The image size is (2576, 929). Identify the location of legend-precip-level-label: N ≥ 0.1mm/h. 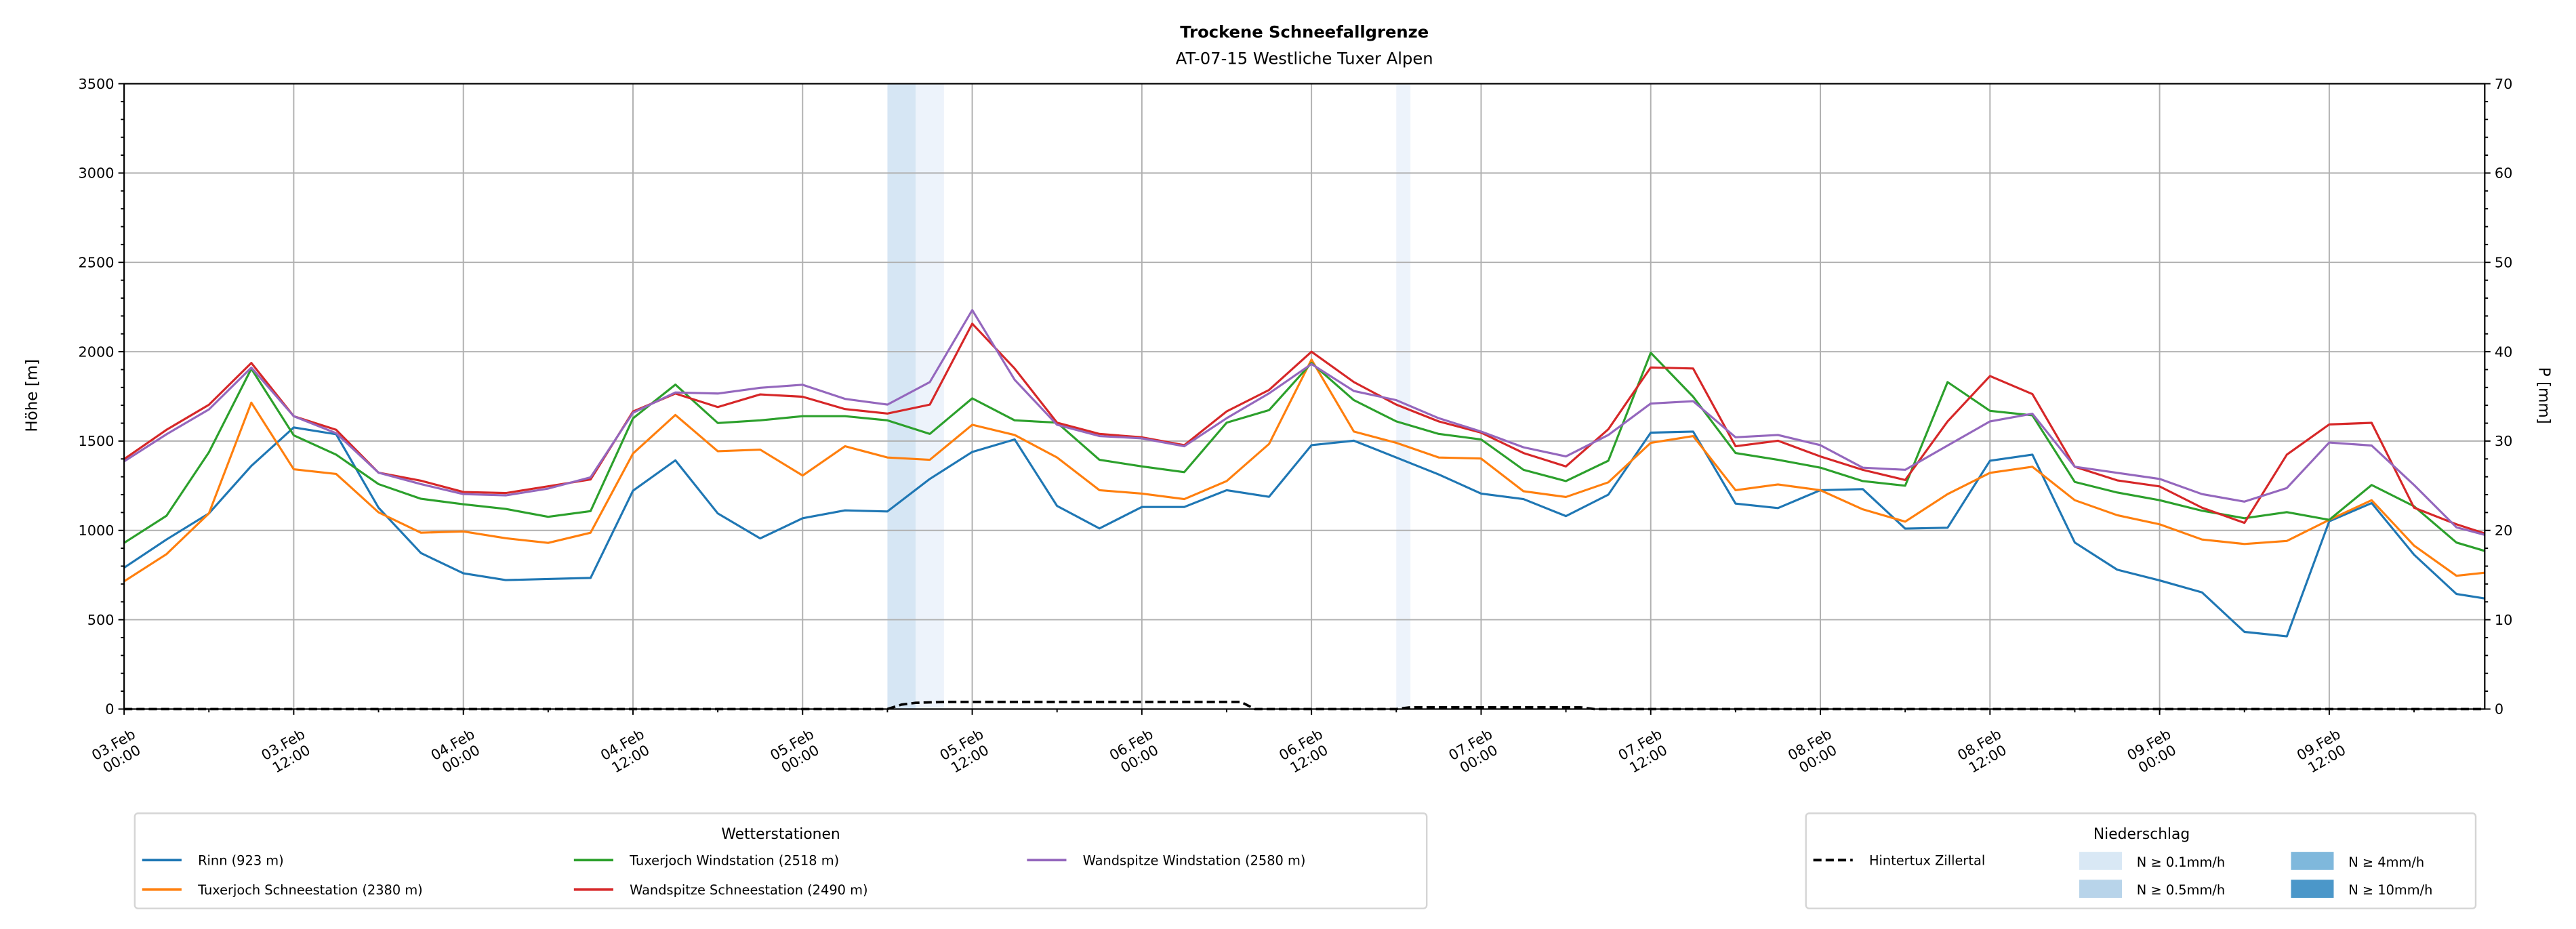
(2181, 862).